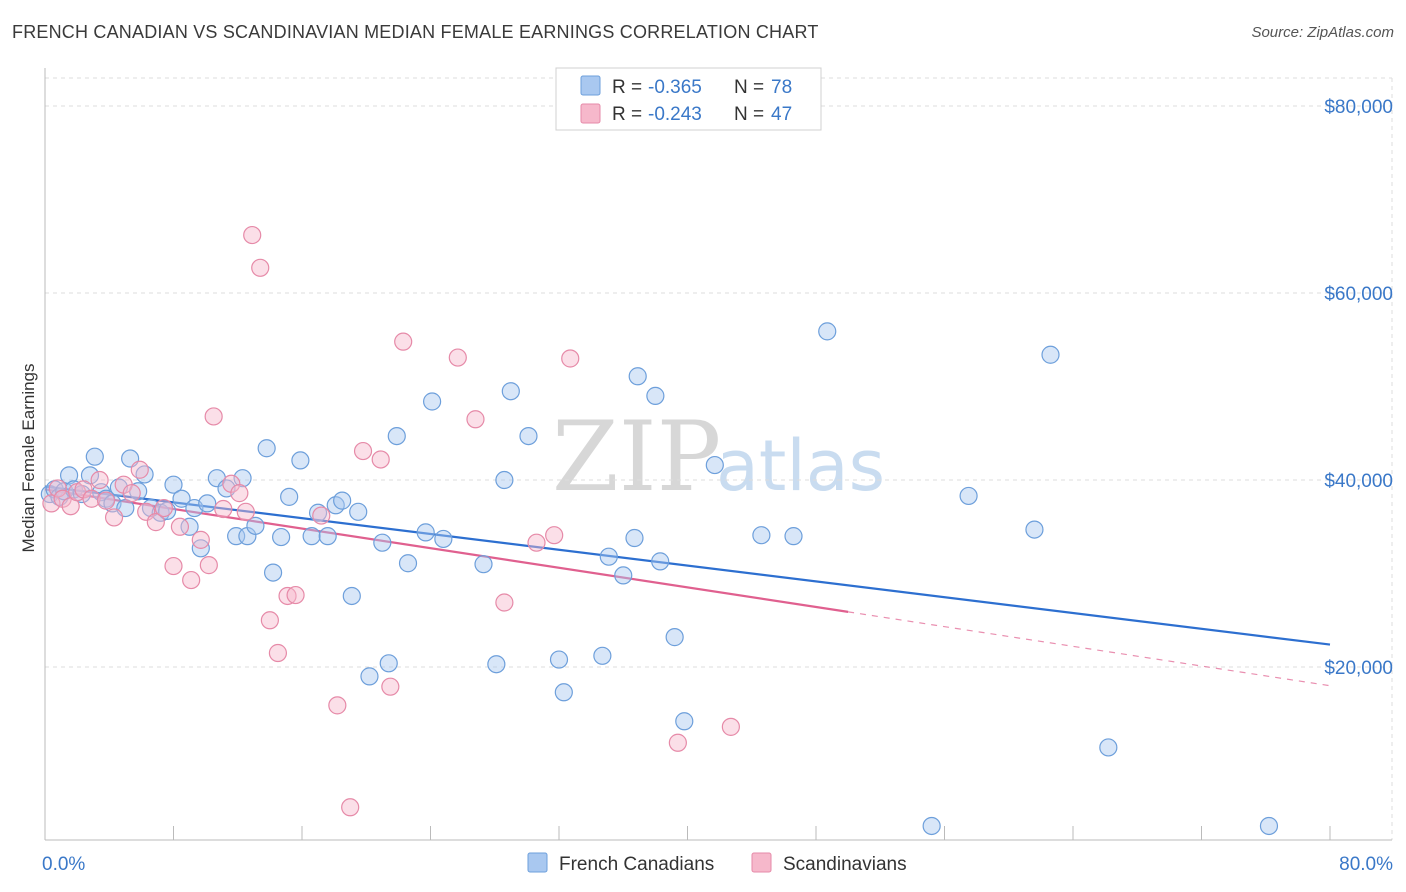  Describe the element at coordinates (749, 87) in the screenshot. I see `legend-n-label-1: N =` at that location.